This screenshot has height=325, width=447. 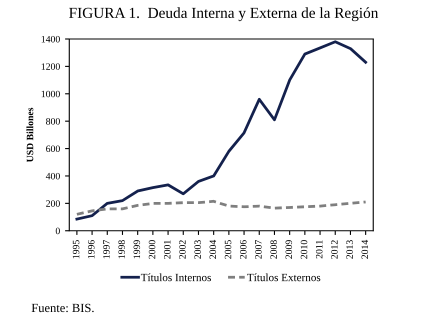 I want to click on y-tick-label: 600, so click(x=53, y=148).